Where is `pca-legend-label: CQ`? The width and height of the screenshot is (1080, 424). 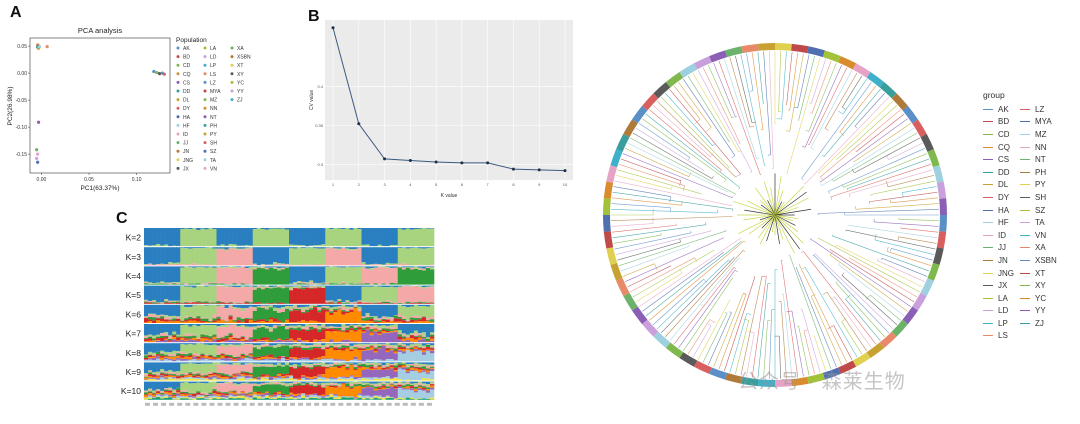
pca-legend-label: CQ is located at coordinates (187, 75).